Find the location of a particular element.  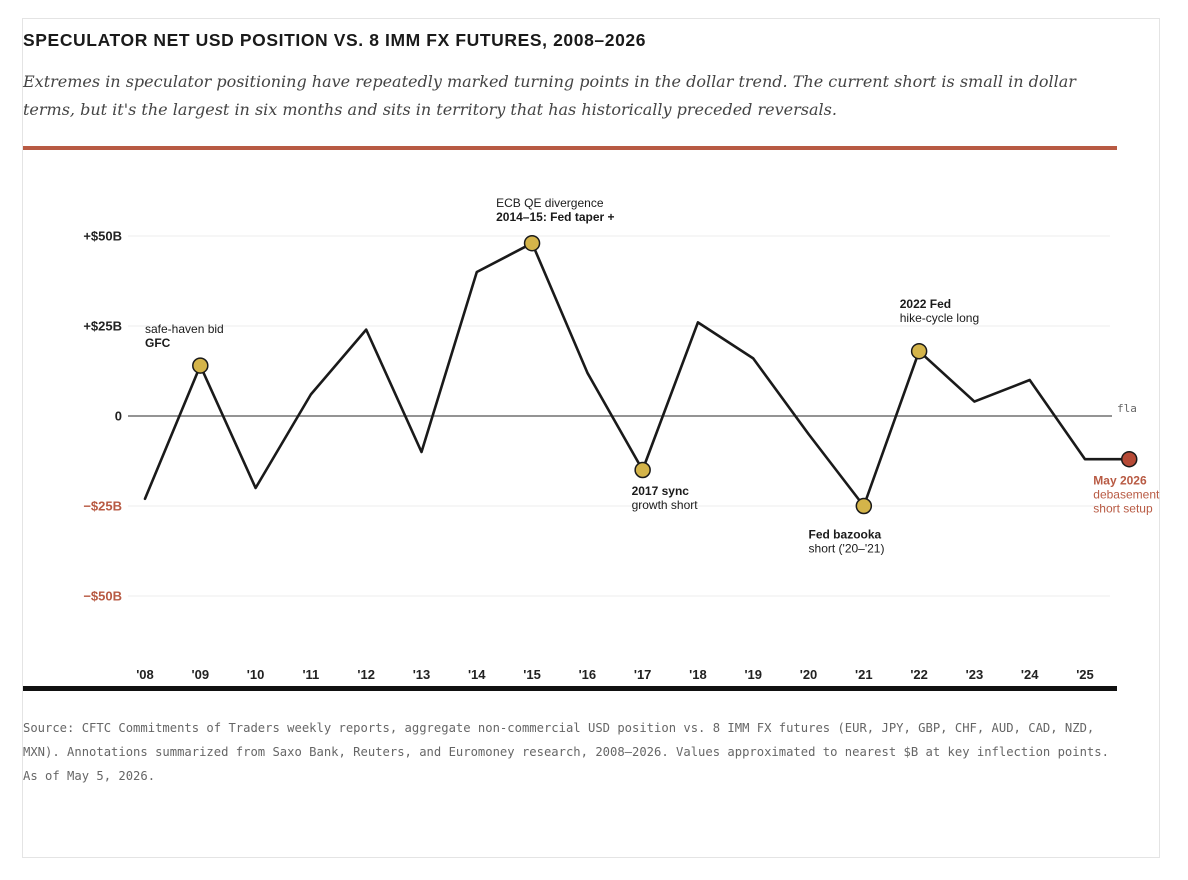

x-tick-label: '19 is located at coordinates (753, 674).